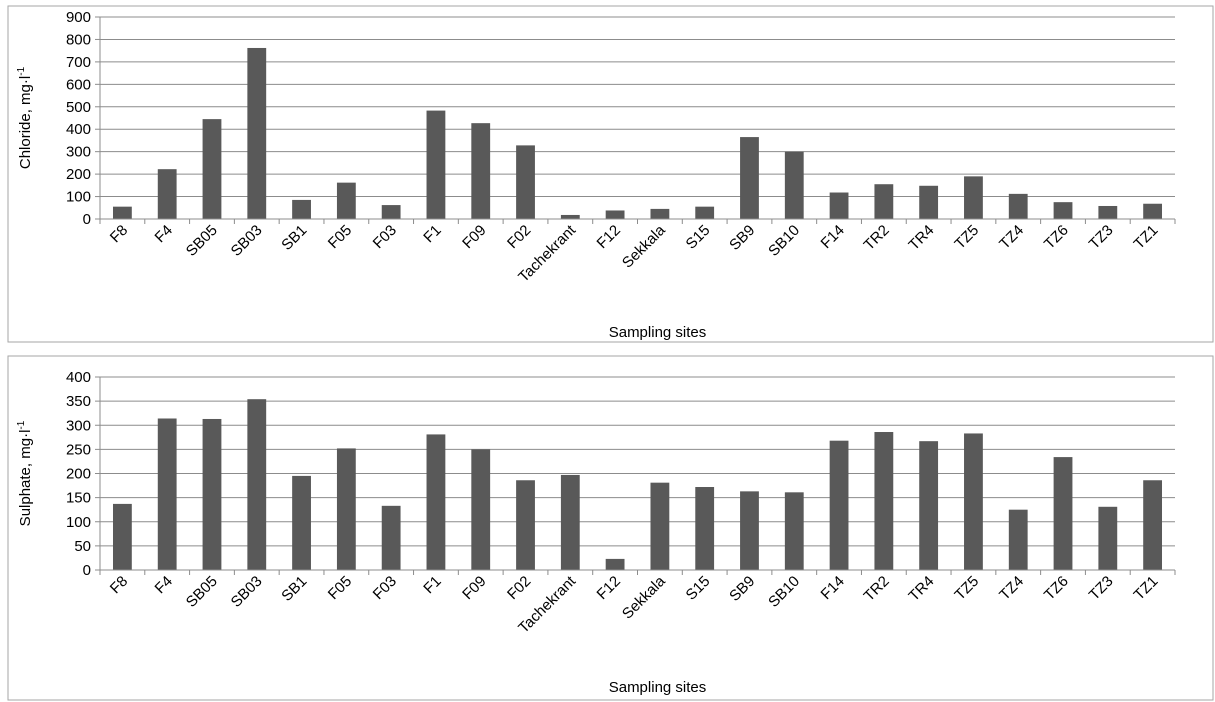  Describe the element at coordinates (25, 117) in the screenshot. I see `y-axis-title: Chloride, mg·l-1` at that location.